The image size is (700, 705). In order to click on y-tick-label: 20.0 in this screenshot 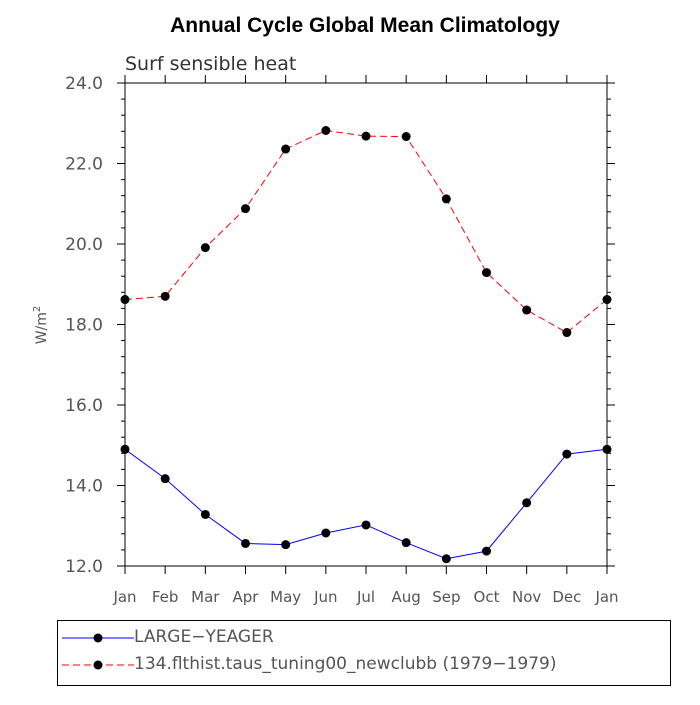, I will do `click(84, 245)`.